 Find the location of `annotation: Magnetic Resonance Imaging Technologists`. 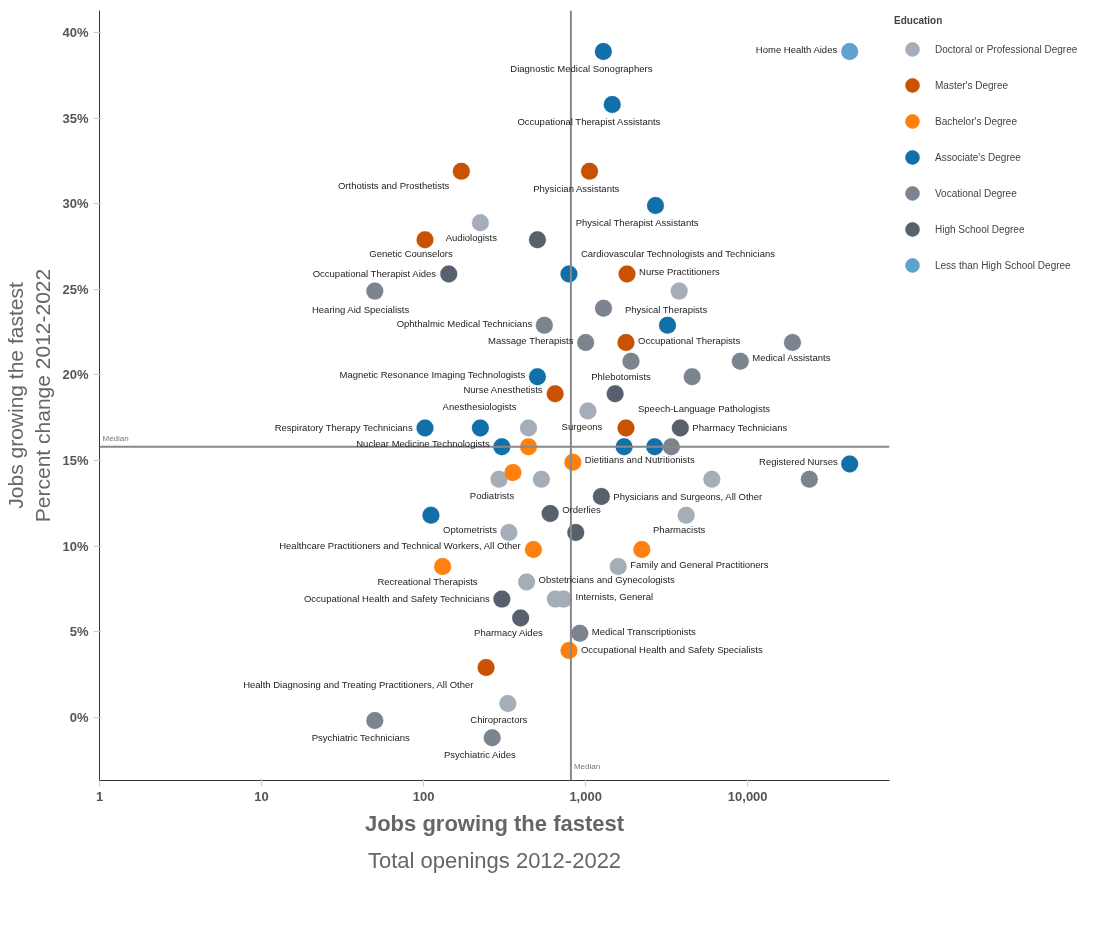

annotation: Magnetic Resonance Imaging Technologists is located at coordinates (432, 375).